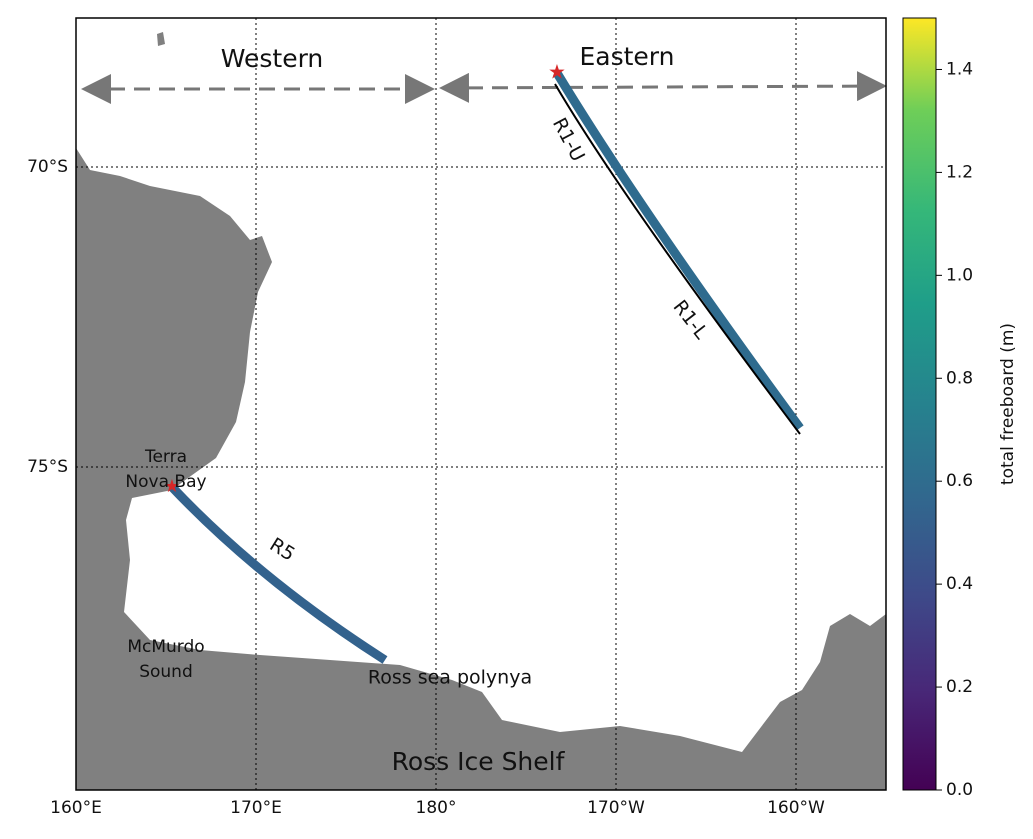  I want to click on colorbar-tick-label: 0.8, so click(959, 378).